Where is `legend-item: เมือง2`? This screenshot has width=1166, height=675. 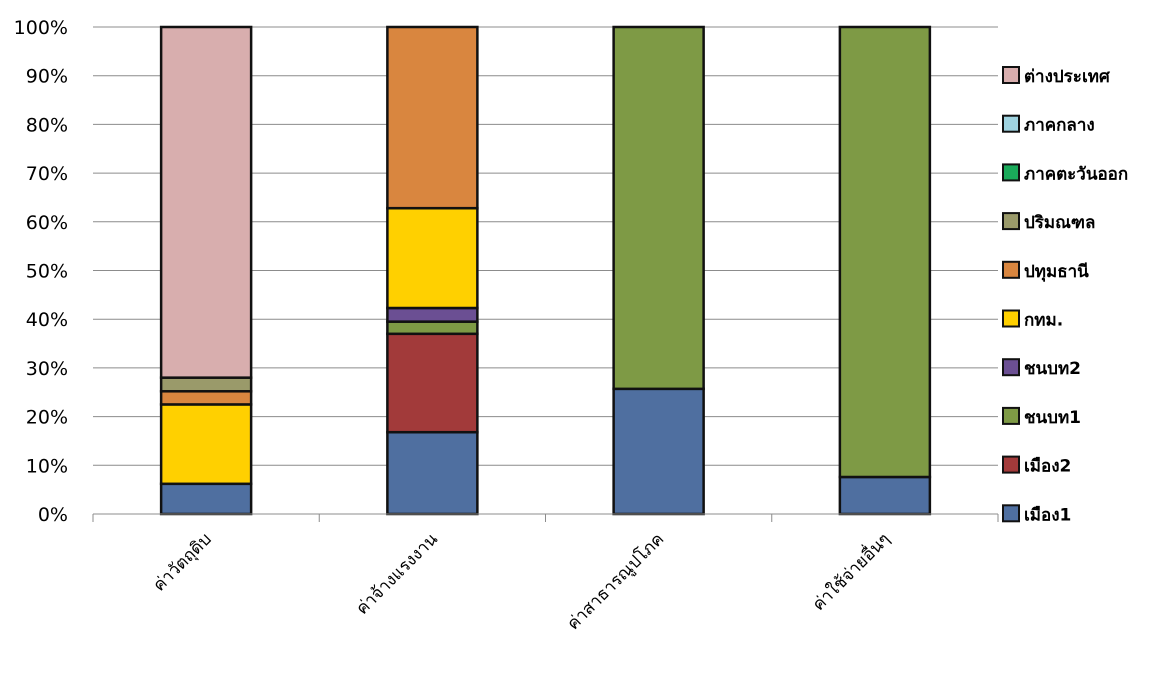 legend-item: เมือง2 is located at coordinates (1036, 466).